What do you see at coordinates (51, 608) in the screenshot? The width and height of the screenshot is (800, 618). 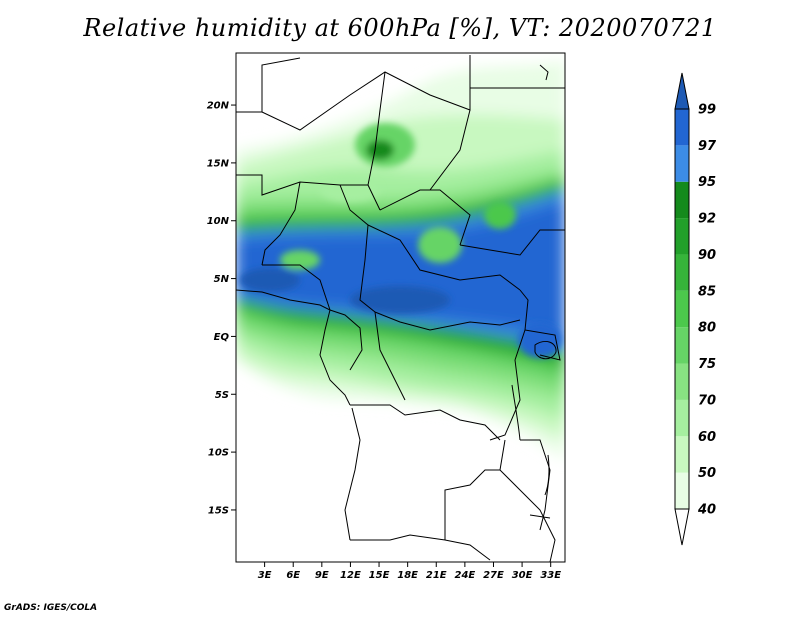 I see `grads-credit: GrADS: IGES/COLA` at bounding box center [51, 608].